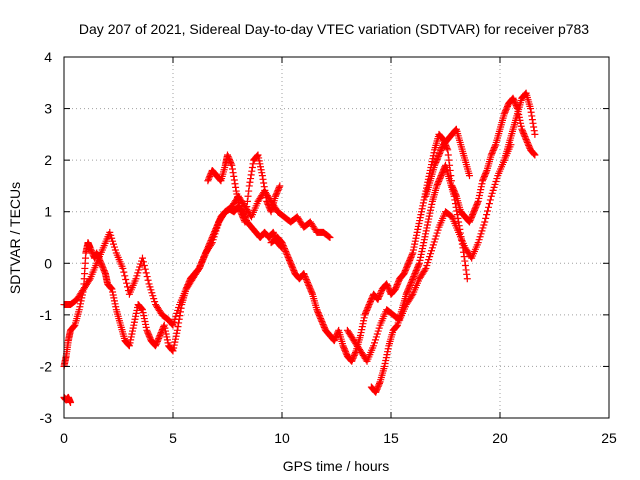 This screenshot has width=640, height=480. Describe the element at coordinates (48, 109) in the screenshot. I see `y-tick-label: 3` at that location.